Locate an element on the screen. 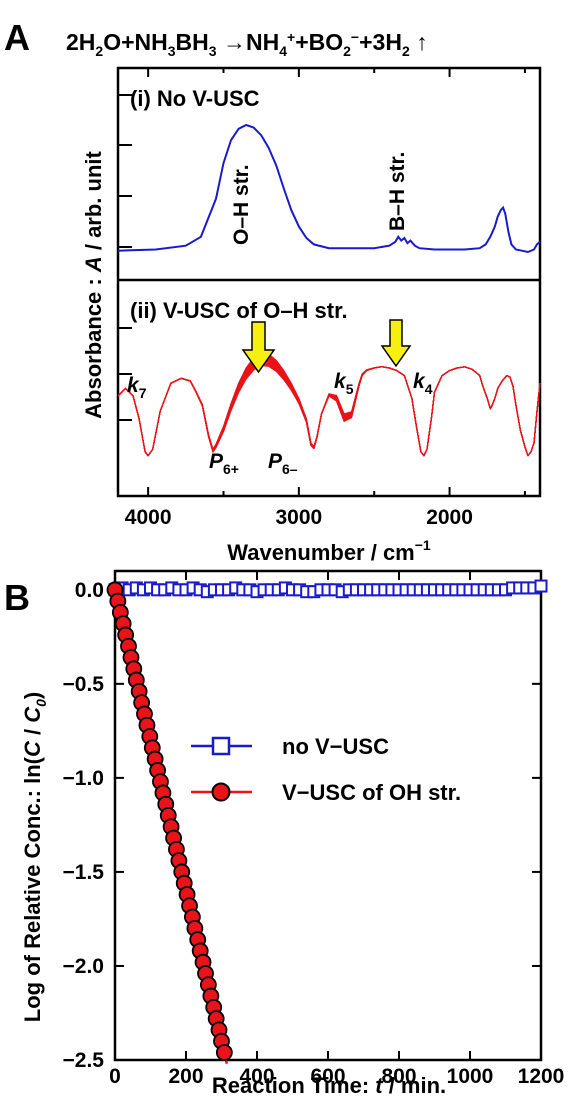 This screenshot has width=572, height=1099. label-p6minus: P6– is located at coordinates (283, 463).